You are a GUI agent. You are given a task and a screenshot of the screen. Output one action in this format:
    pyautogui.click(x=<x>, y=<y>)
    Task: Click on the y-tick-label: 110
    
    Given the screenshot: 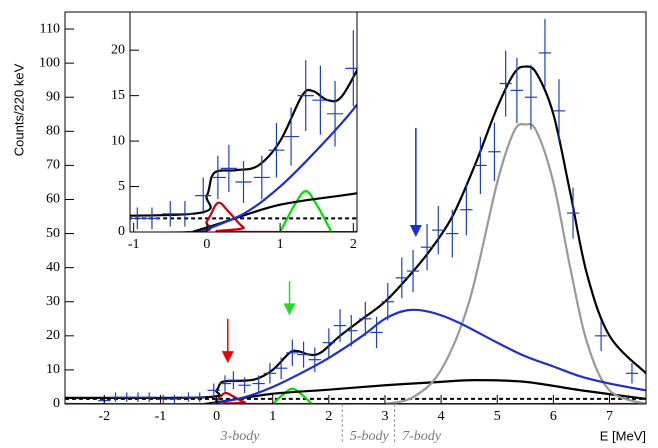 What is the action you would take?
    pyautogui.click(x=50, y=28)
    